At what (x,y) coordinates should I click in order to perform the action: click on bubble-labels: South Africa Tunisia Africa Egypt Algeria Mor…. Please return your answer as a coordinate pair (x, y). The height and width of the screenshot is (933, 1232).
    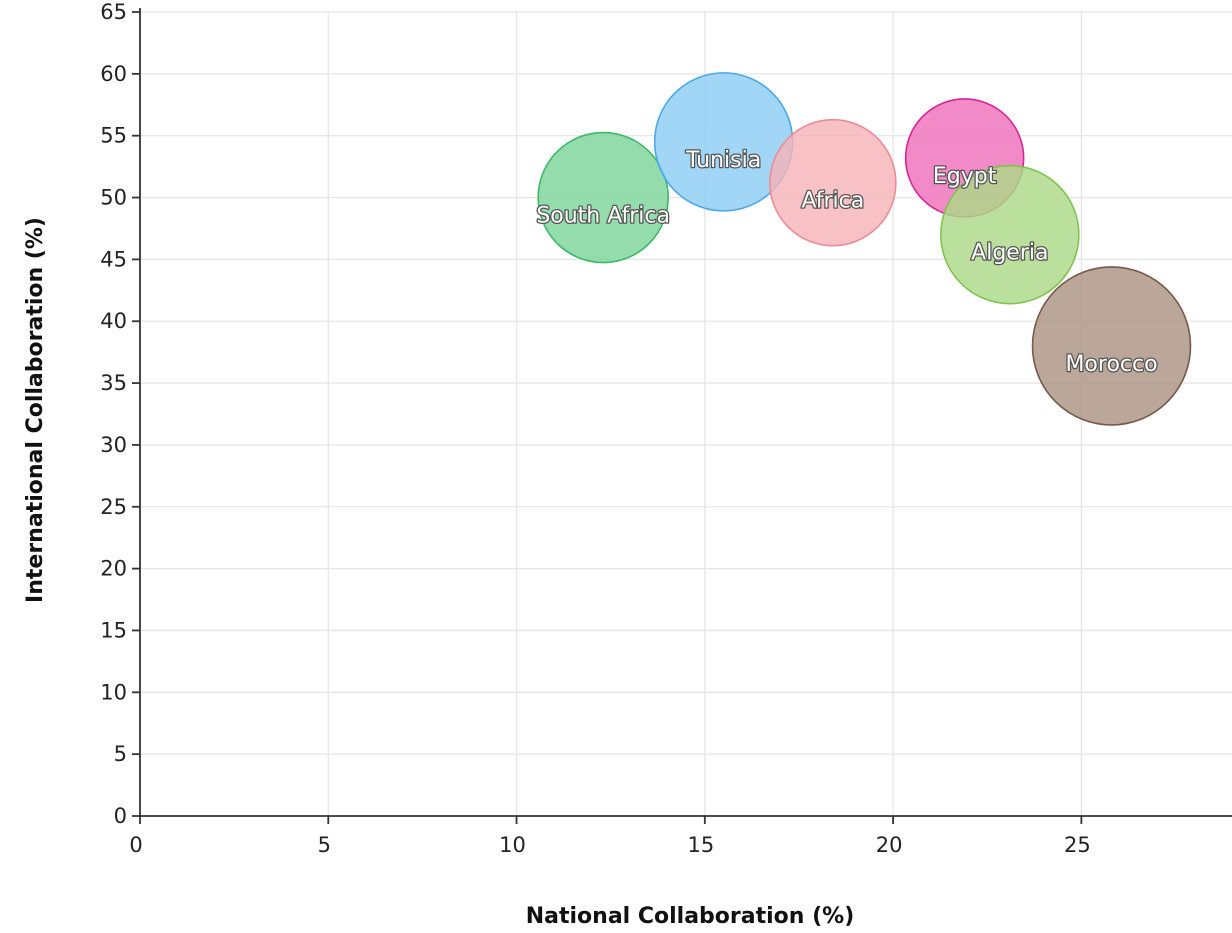
    Looking at the image, I should click on (847, 263).